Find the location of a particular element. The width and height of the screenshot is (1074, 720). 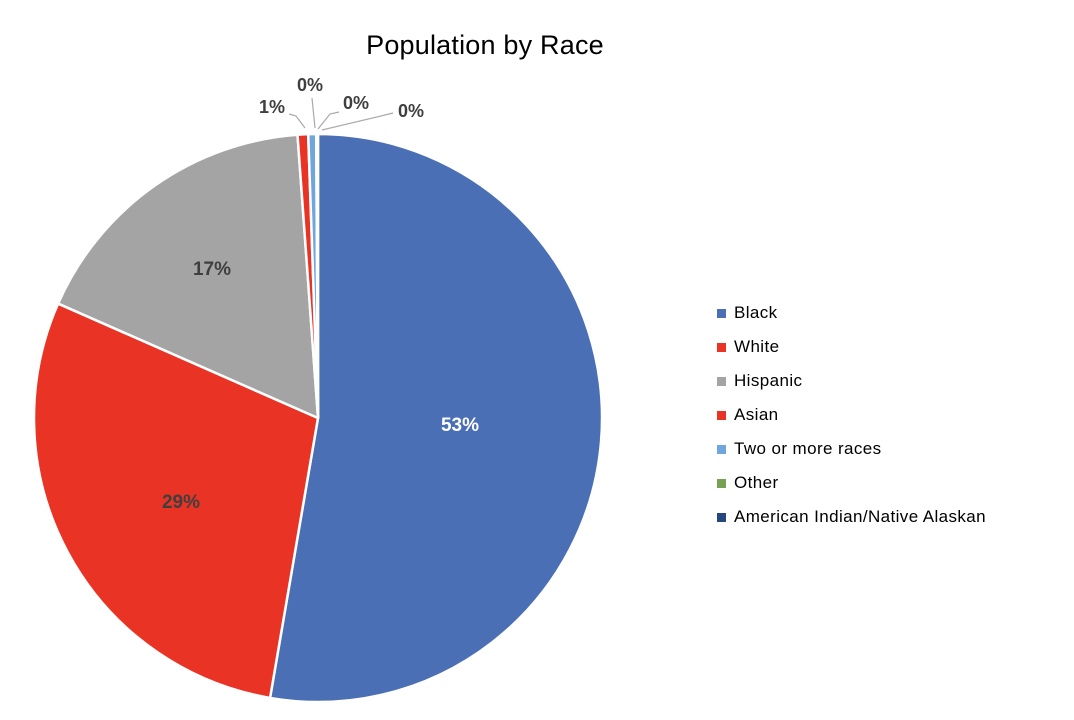

legend-item-white: White is located at coordinates (851, 347).